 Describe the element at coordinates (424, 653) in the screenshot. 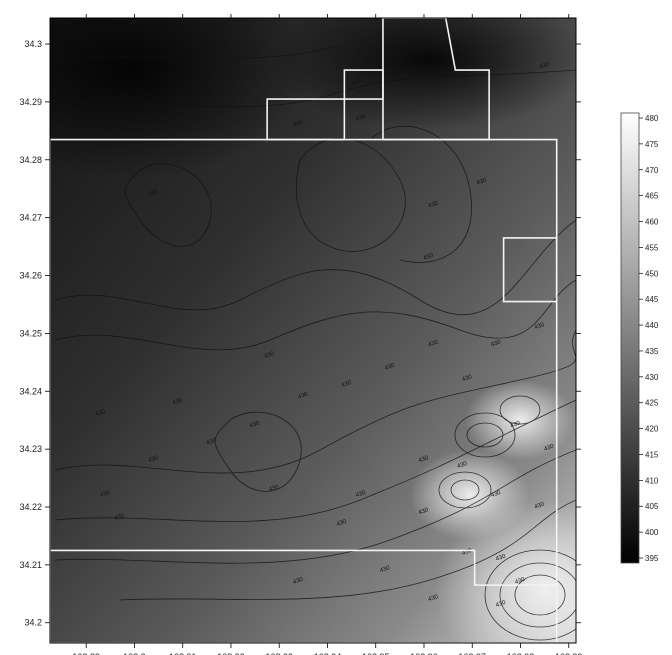

I see `x-tick-label: 108.96` at that location.